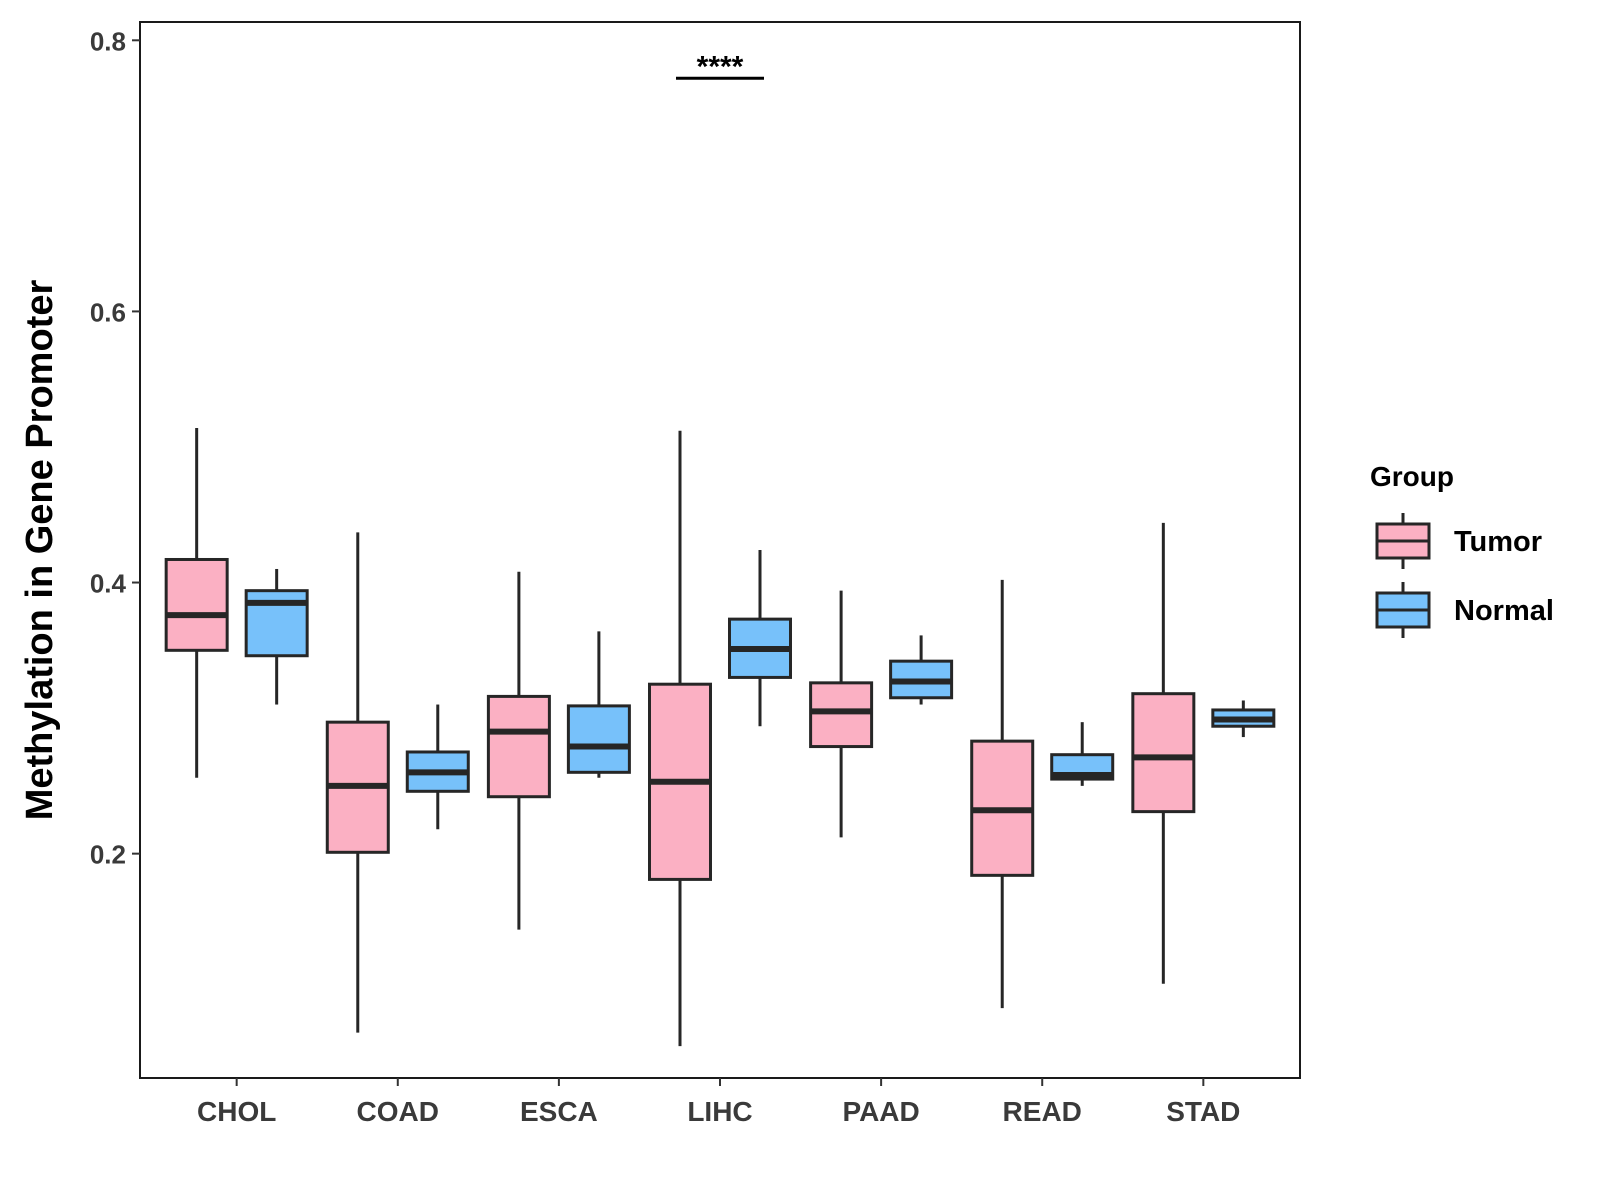  Describe the element at coordinates (357, 782) in the screenshot. I see `box-tumor-coad` at that location.